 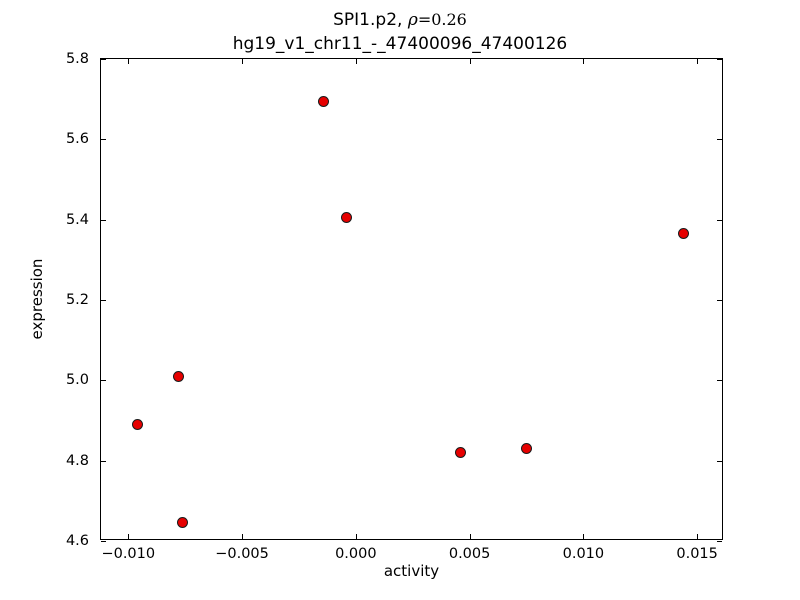 What do you see at coordinates (469, 554) in the screenshot?
I see `x-axis-tick-label: 0.005` at bounding box center [469, 554].